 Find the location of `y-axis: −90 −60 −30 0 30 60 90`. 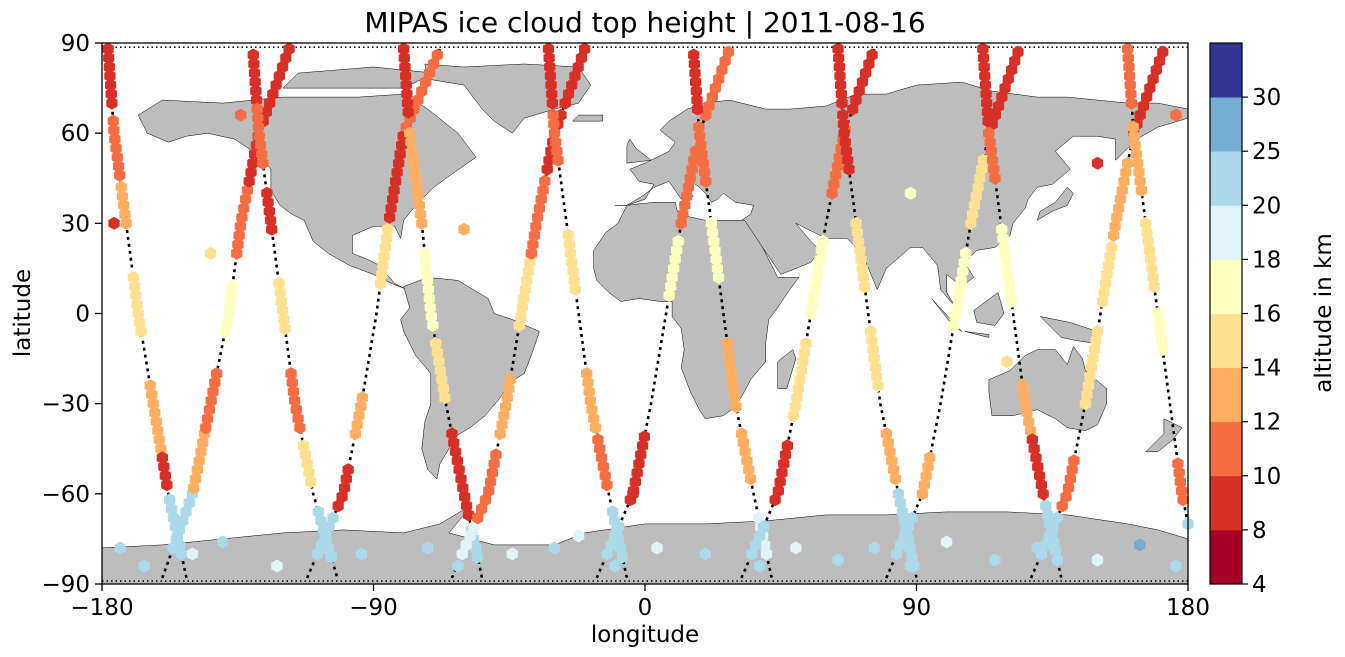

y-axis: −90 −60 −30 0 30 60 90 is located at coordinates (71, 314).